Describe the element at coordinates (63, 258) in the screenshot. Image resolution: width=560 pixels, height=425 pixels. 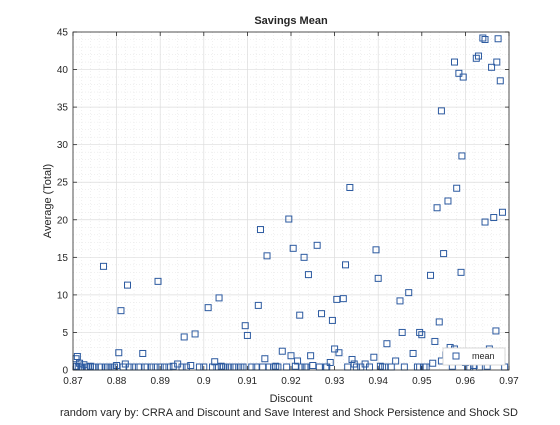
I see `y-tick-label: 15` at that location.